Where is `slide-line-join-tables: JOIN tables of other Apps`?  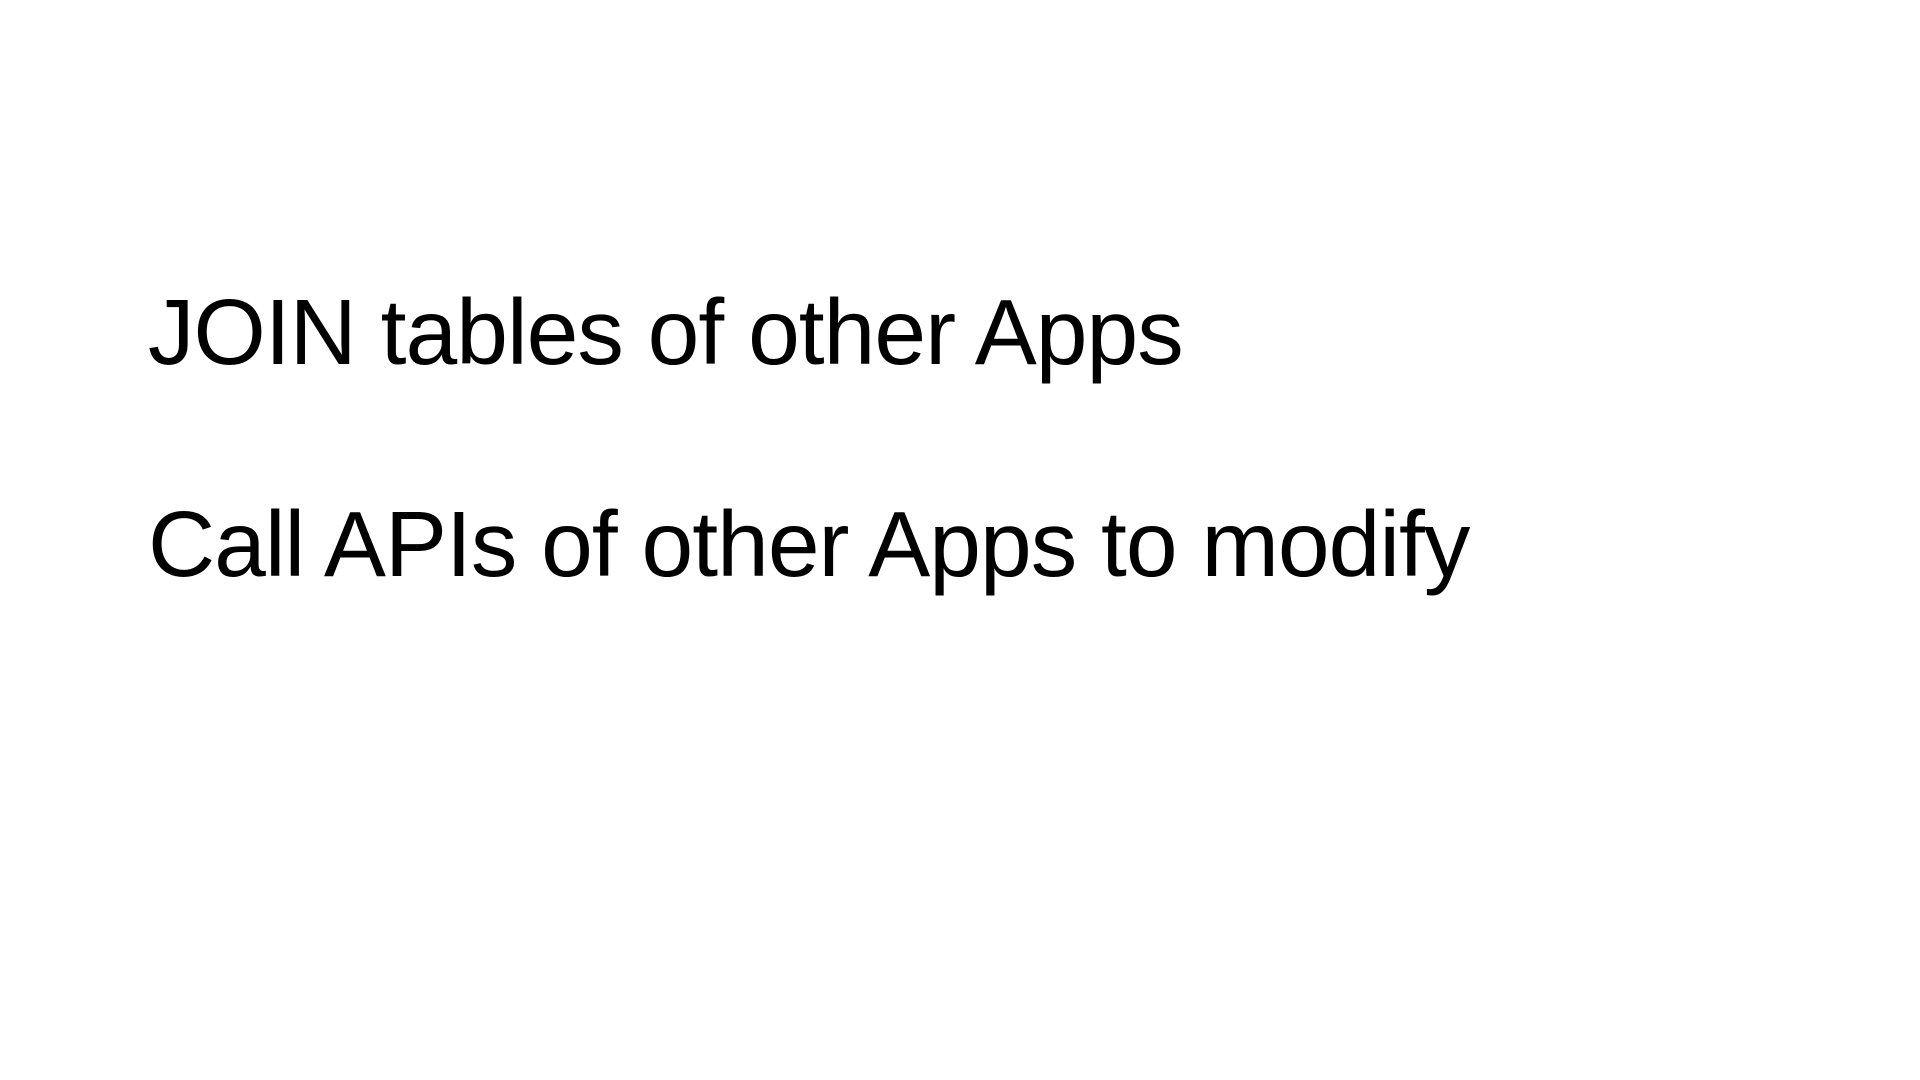 slide-line-join-tables: JOIN tables of other Apps is located at coordinates (666, 332).